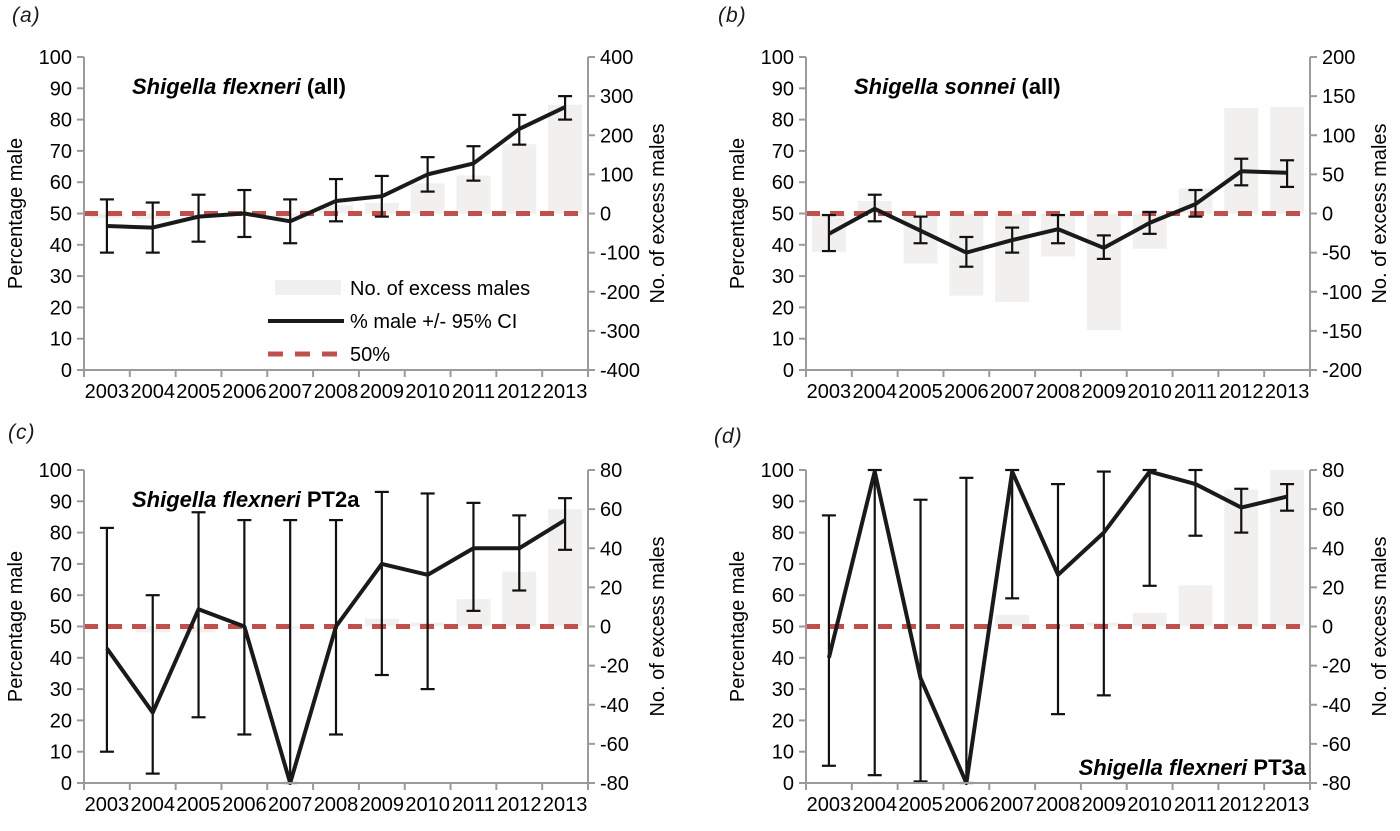 The width and height of the screenshot is (1400, 831). Describe the element at coordinates (616, 97) in the screenshot. I see `svg-text: 300` at that location.